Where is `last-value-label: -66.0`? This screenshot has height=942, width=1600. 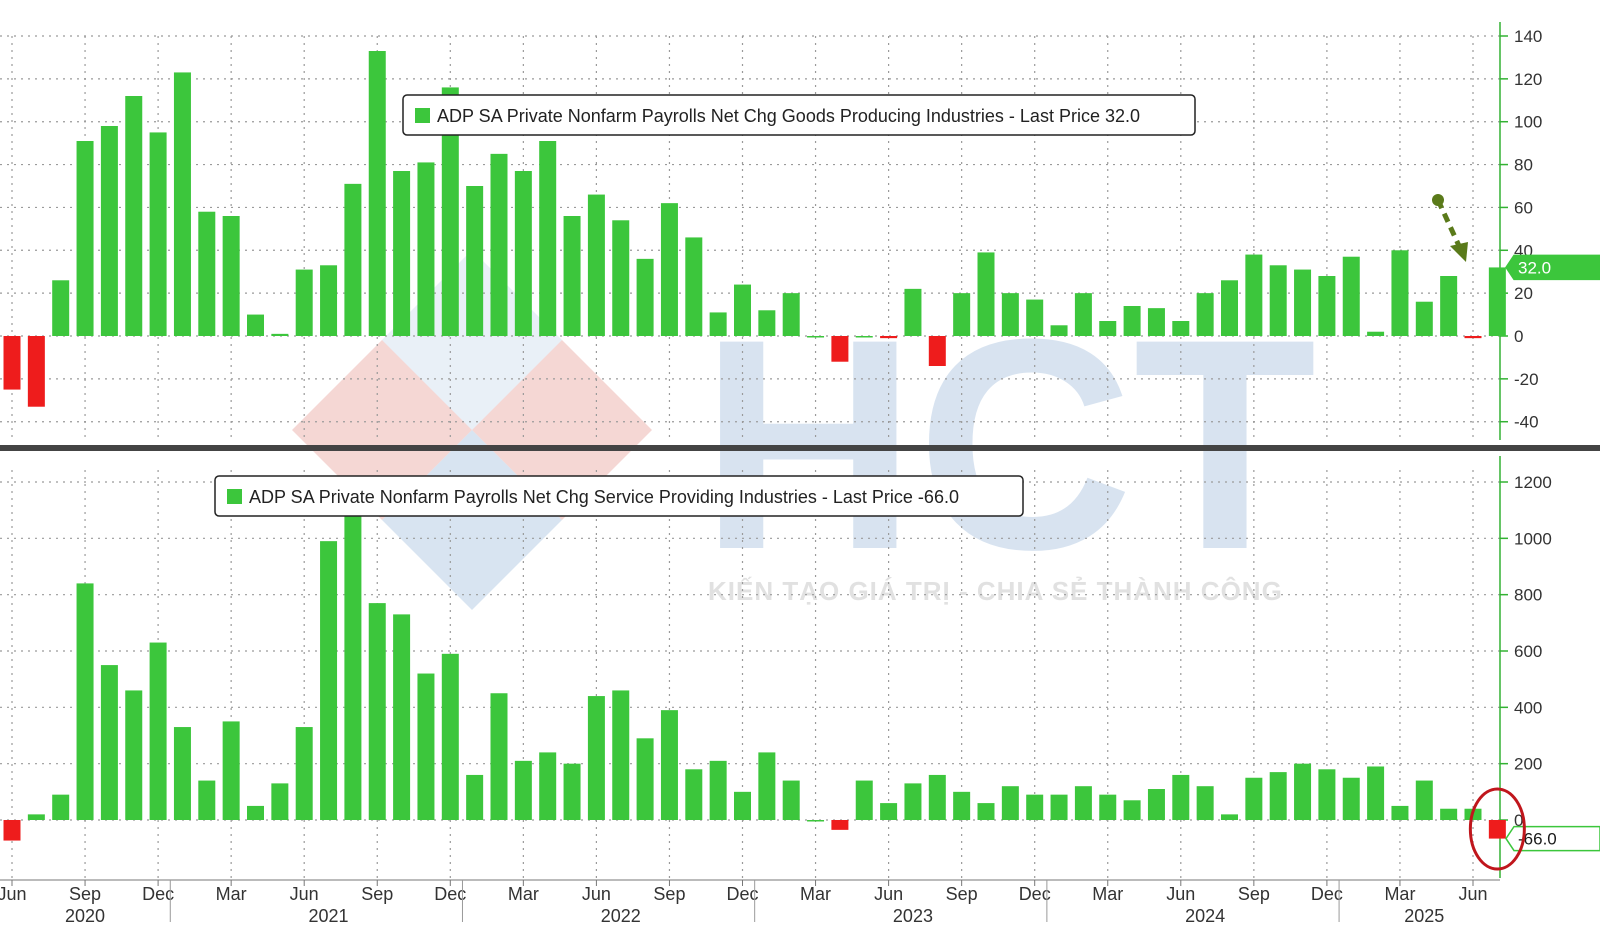
last-value-label: -66.0 is located at coordinates (1537, 839).